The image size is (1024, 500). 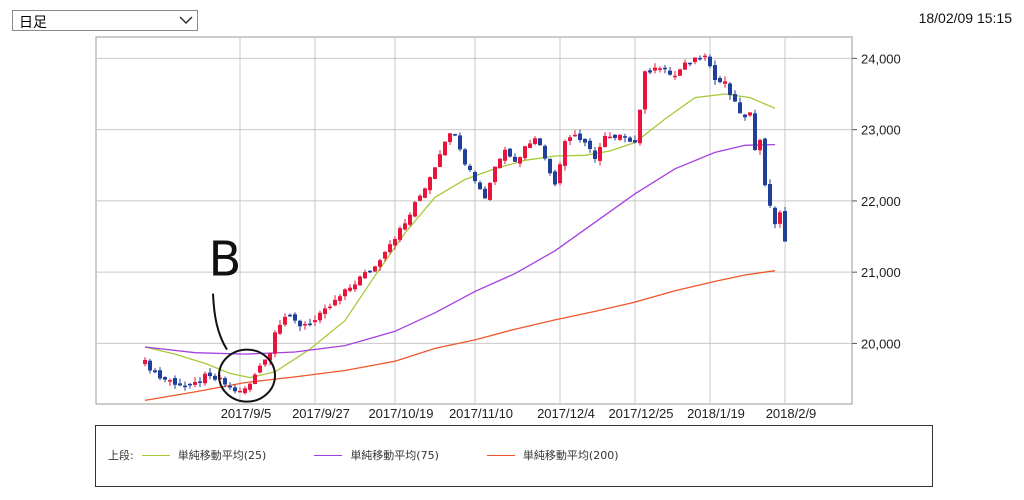 What do you see at coordinates (222, 455) in the screenshot?
I see `legend-label-ma25: 単純移動平均(25)` at bounding box center [222, 455].